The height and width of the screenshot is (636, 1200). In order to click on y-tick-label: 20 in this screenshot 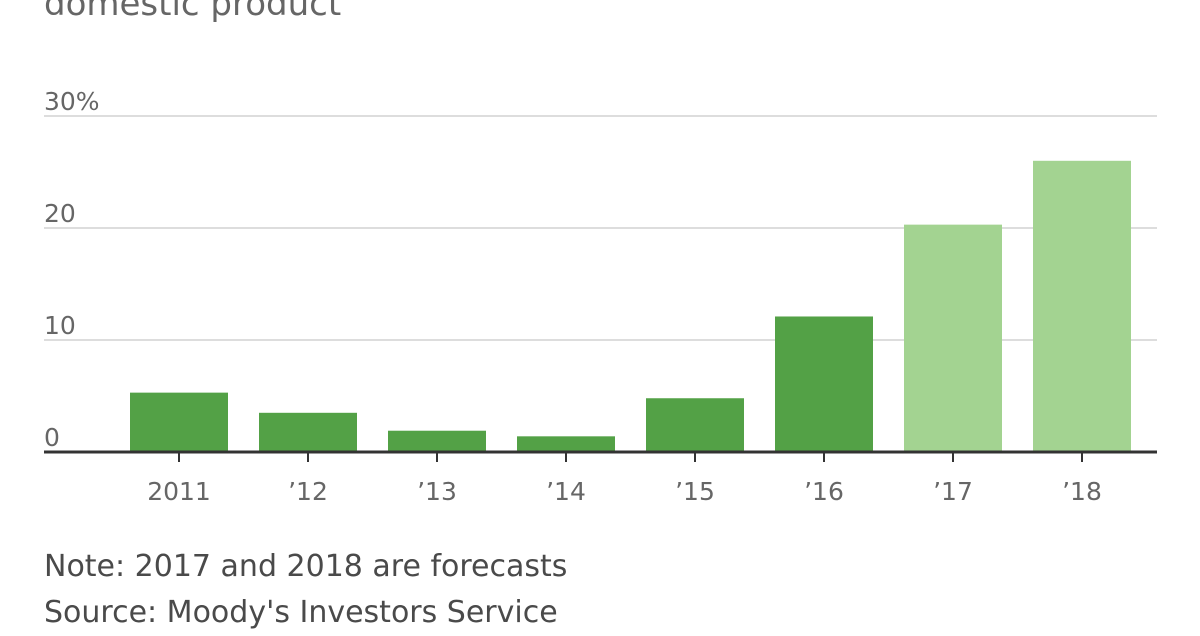, I will do `click(60, 213)`.